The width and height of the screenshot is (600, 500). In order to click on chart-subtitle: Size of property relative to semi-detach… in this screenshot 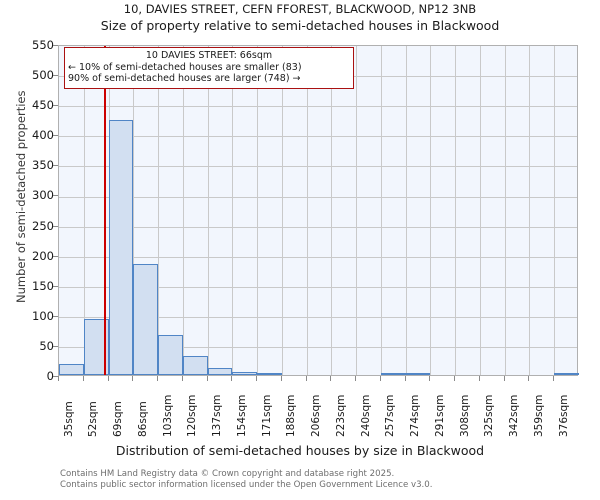, I will do `click(300, 25)`.